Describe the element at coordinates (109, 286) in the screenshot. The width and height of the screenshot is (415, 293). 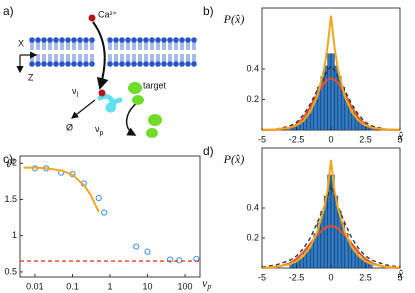
I see `x-tick-label: 1` at that location.